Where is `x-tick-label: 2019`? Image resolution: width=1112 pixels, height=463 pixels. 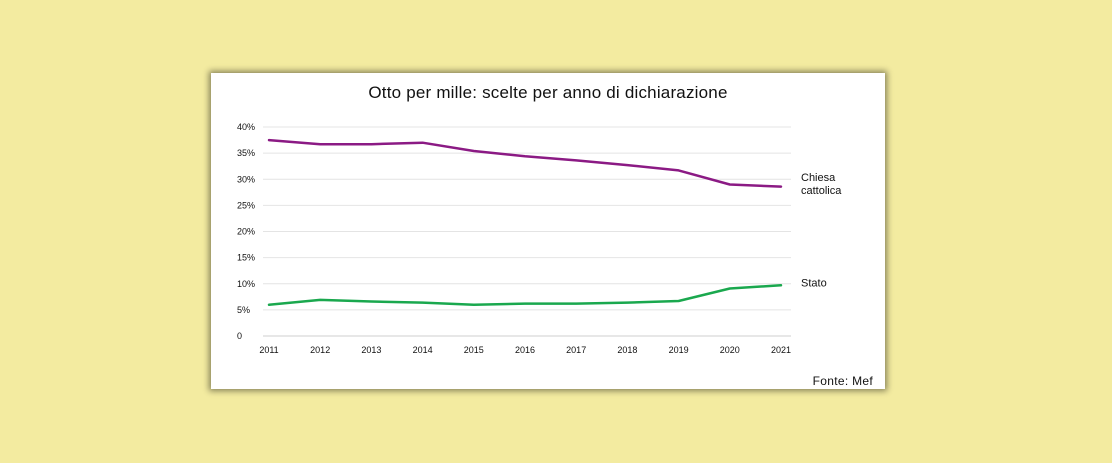
x-tick-label: 2019 is located at coordinates (679, 350).